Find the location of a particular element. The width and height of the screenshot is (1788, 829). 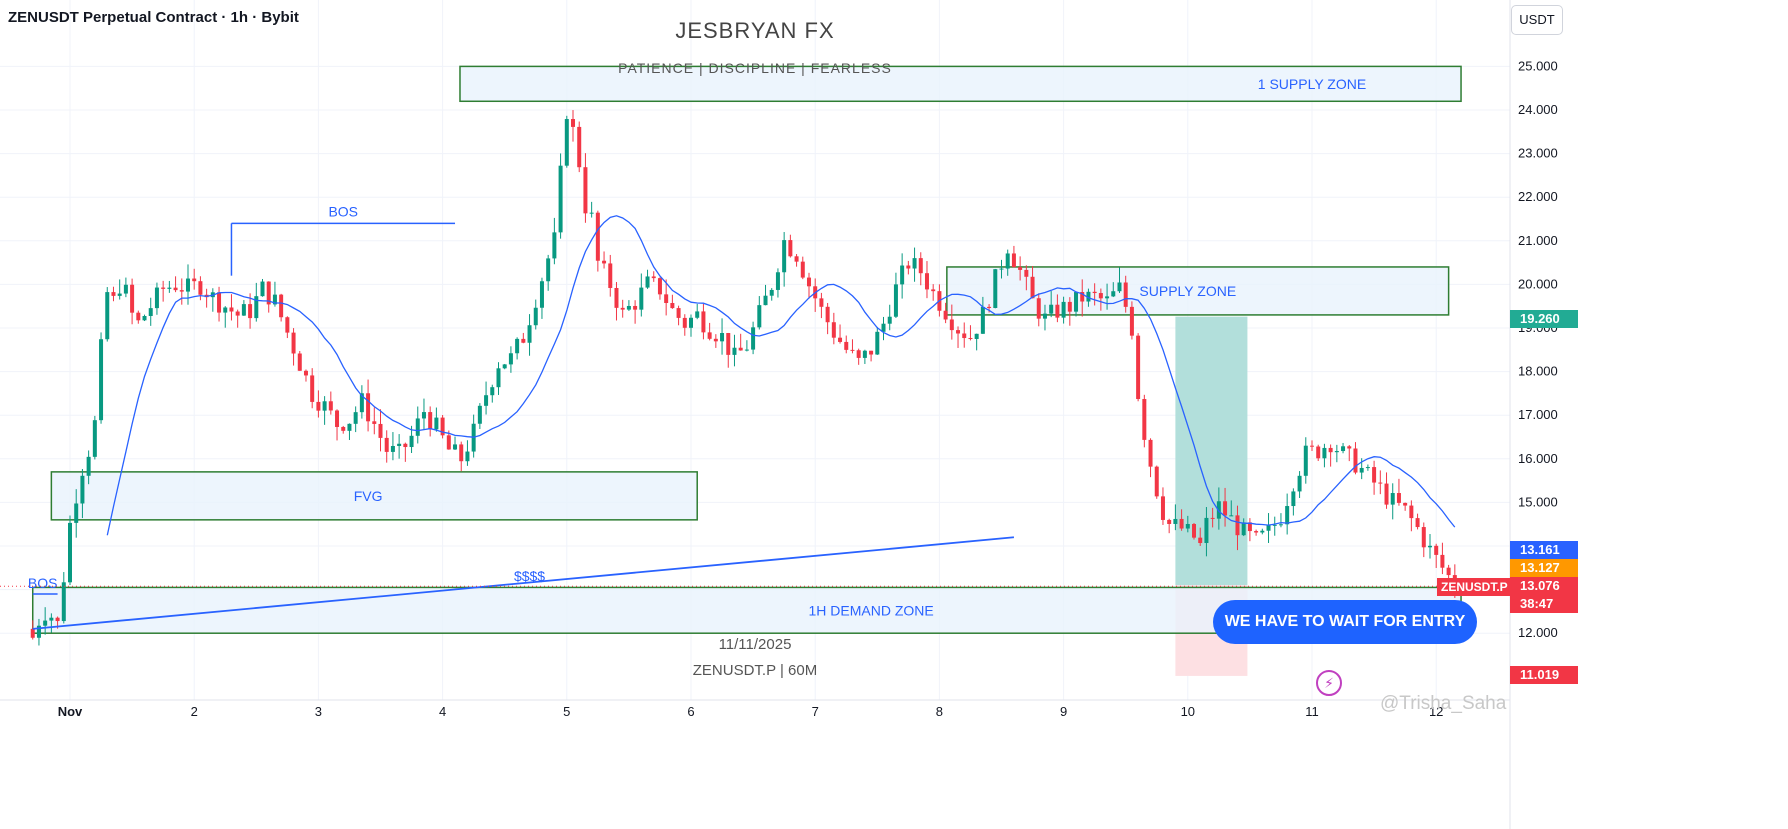

y-tick-label: 16.000 is located at coordinates (1538, 458).